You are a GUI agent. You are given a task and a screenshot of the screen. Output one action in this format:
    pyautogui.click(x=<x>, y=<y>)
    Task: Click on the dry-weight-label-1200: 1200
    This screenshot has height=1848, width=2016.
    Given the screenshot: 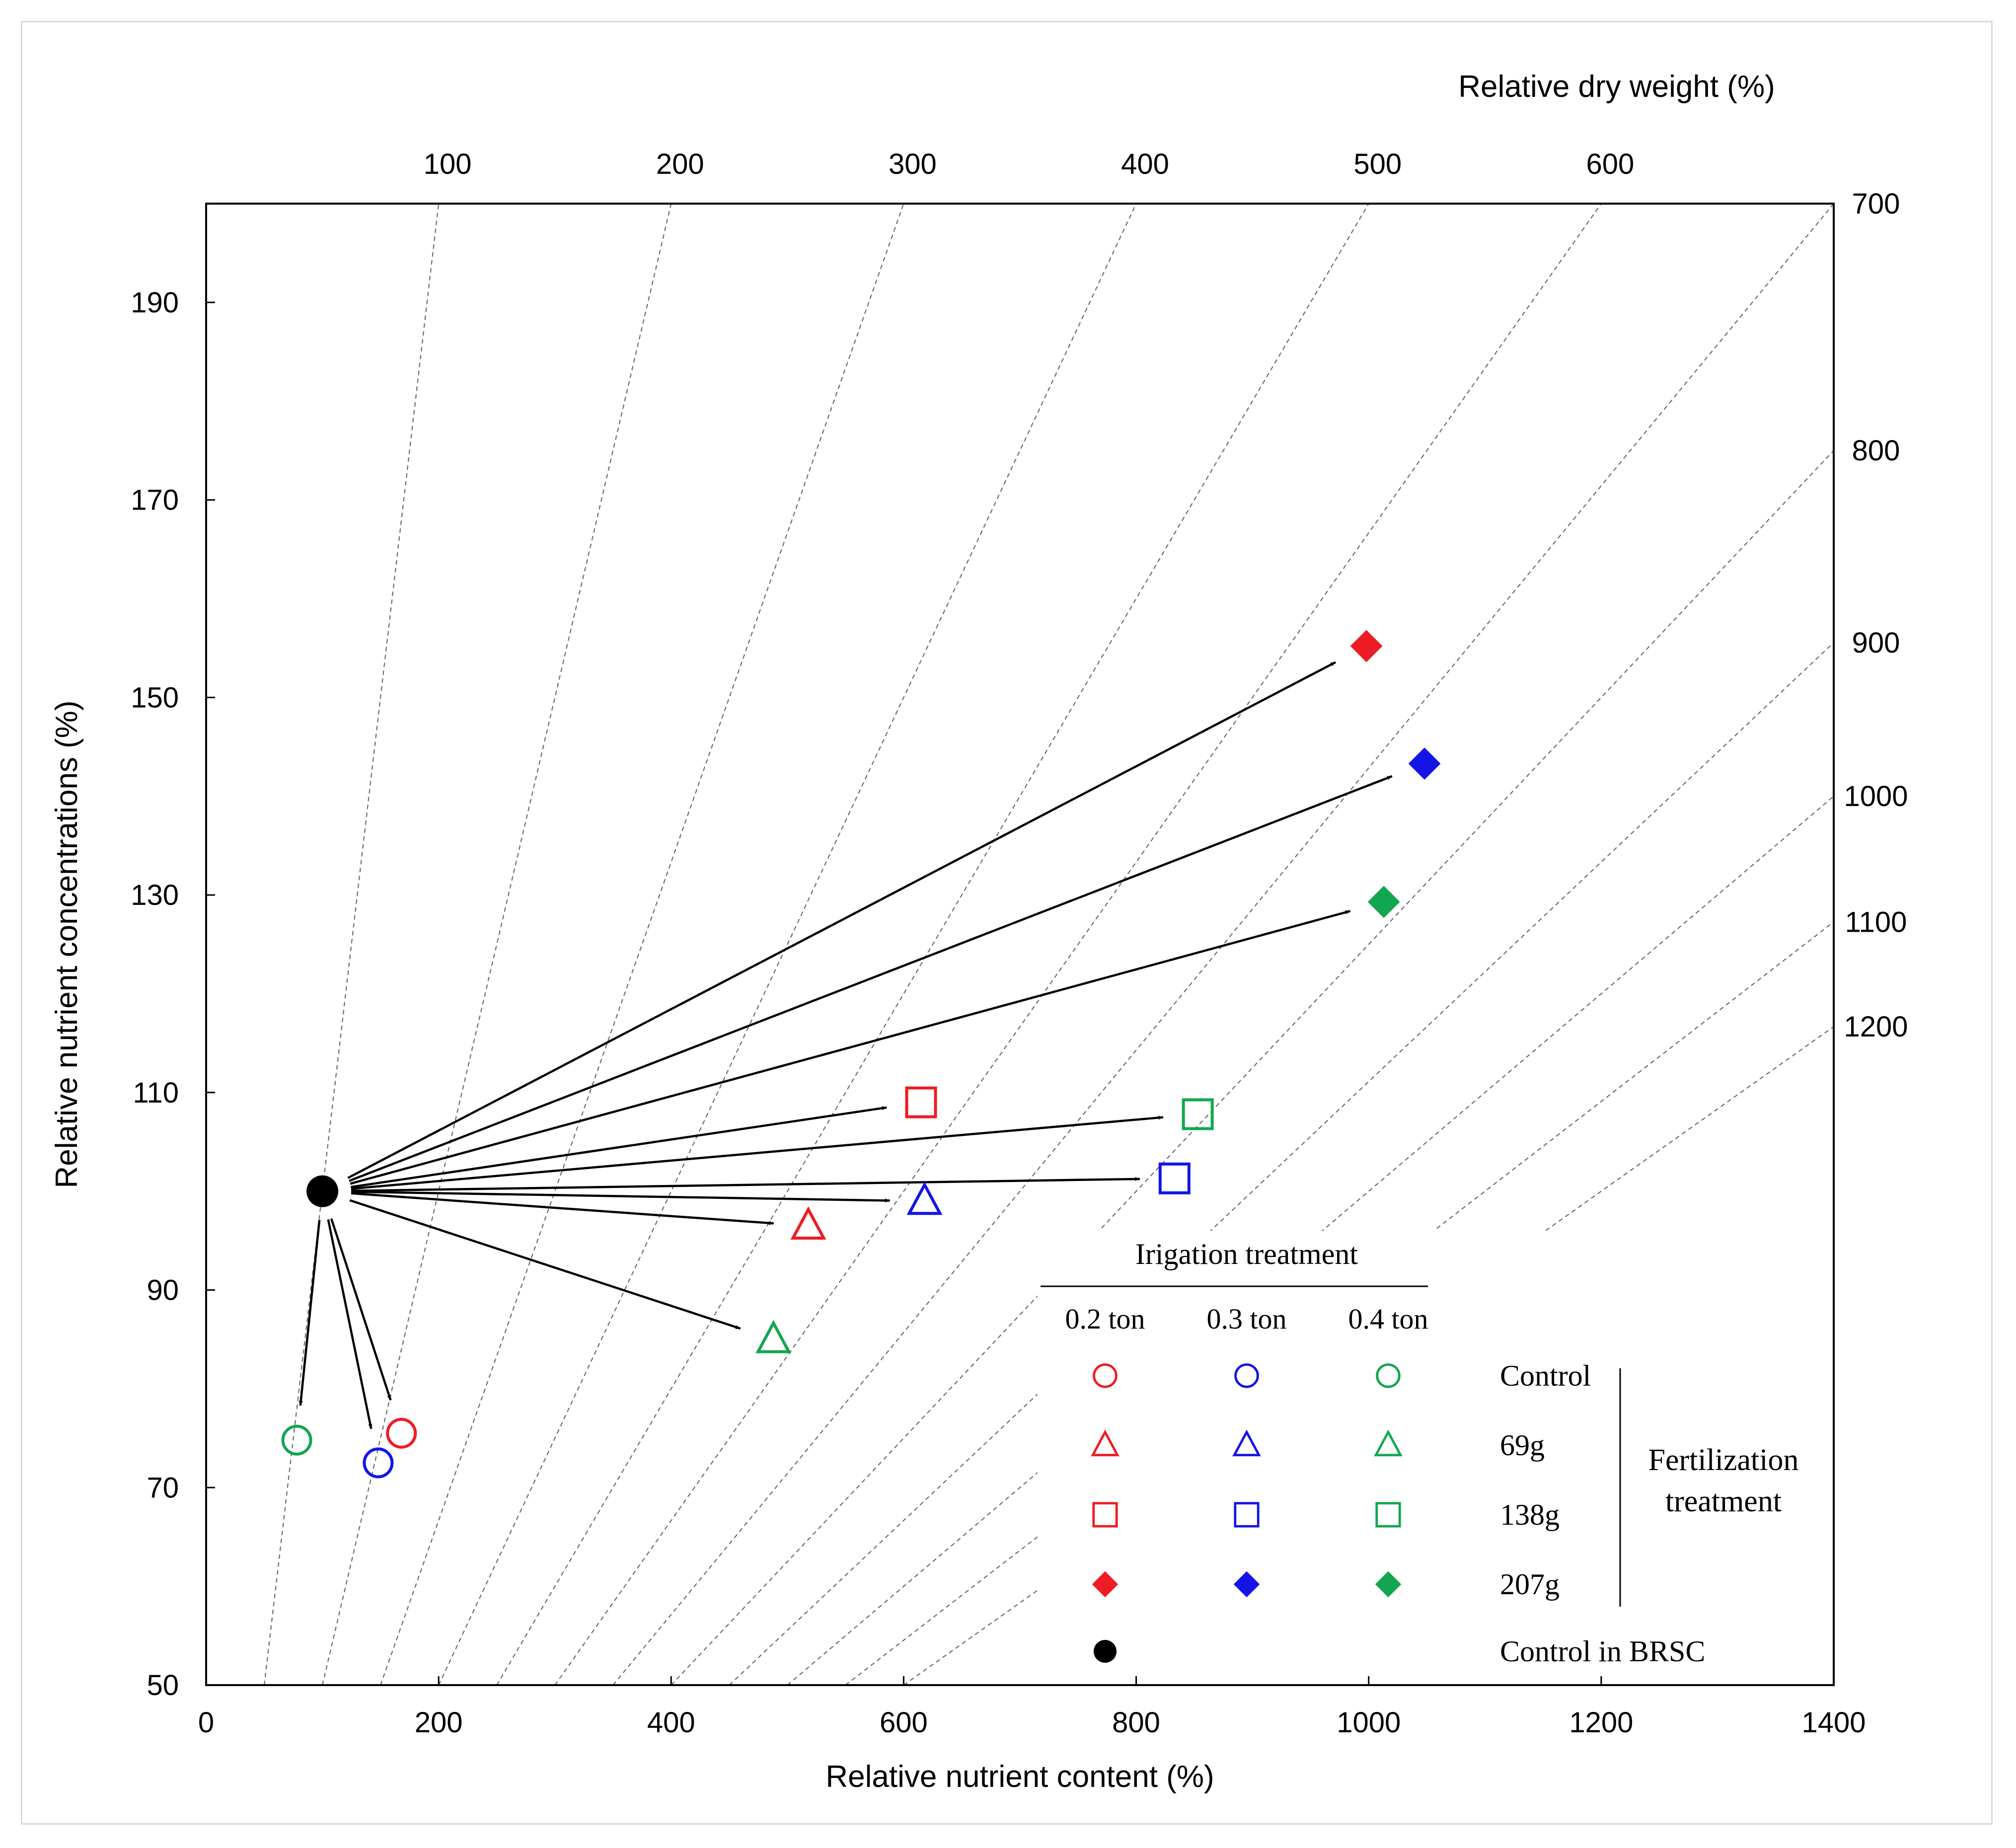 What is the action you would take?
    pyautogui.click(x=1876, y=1027)
    